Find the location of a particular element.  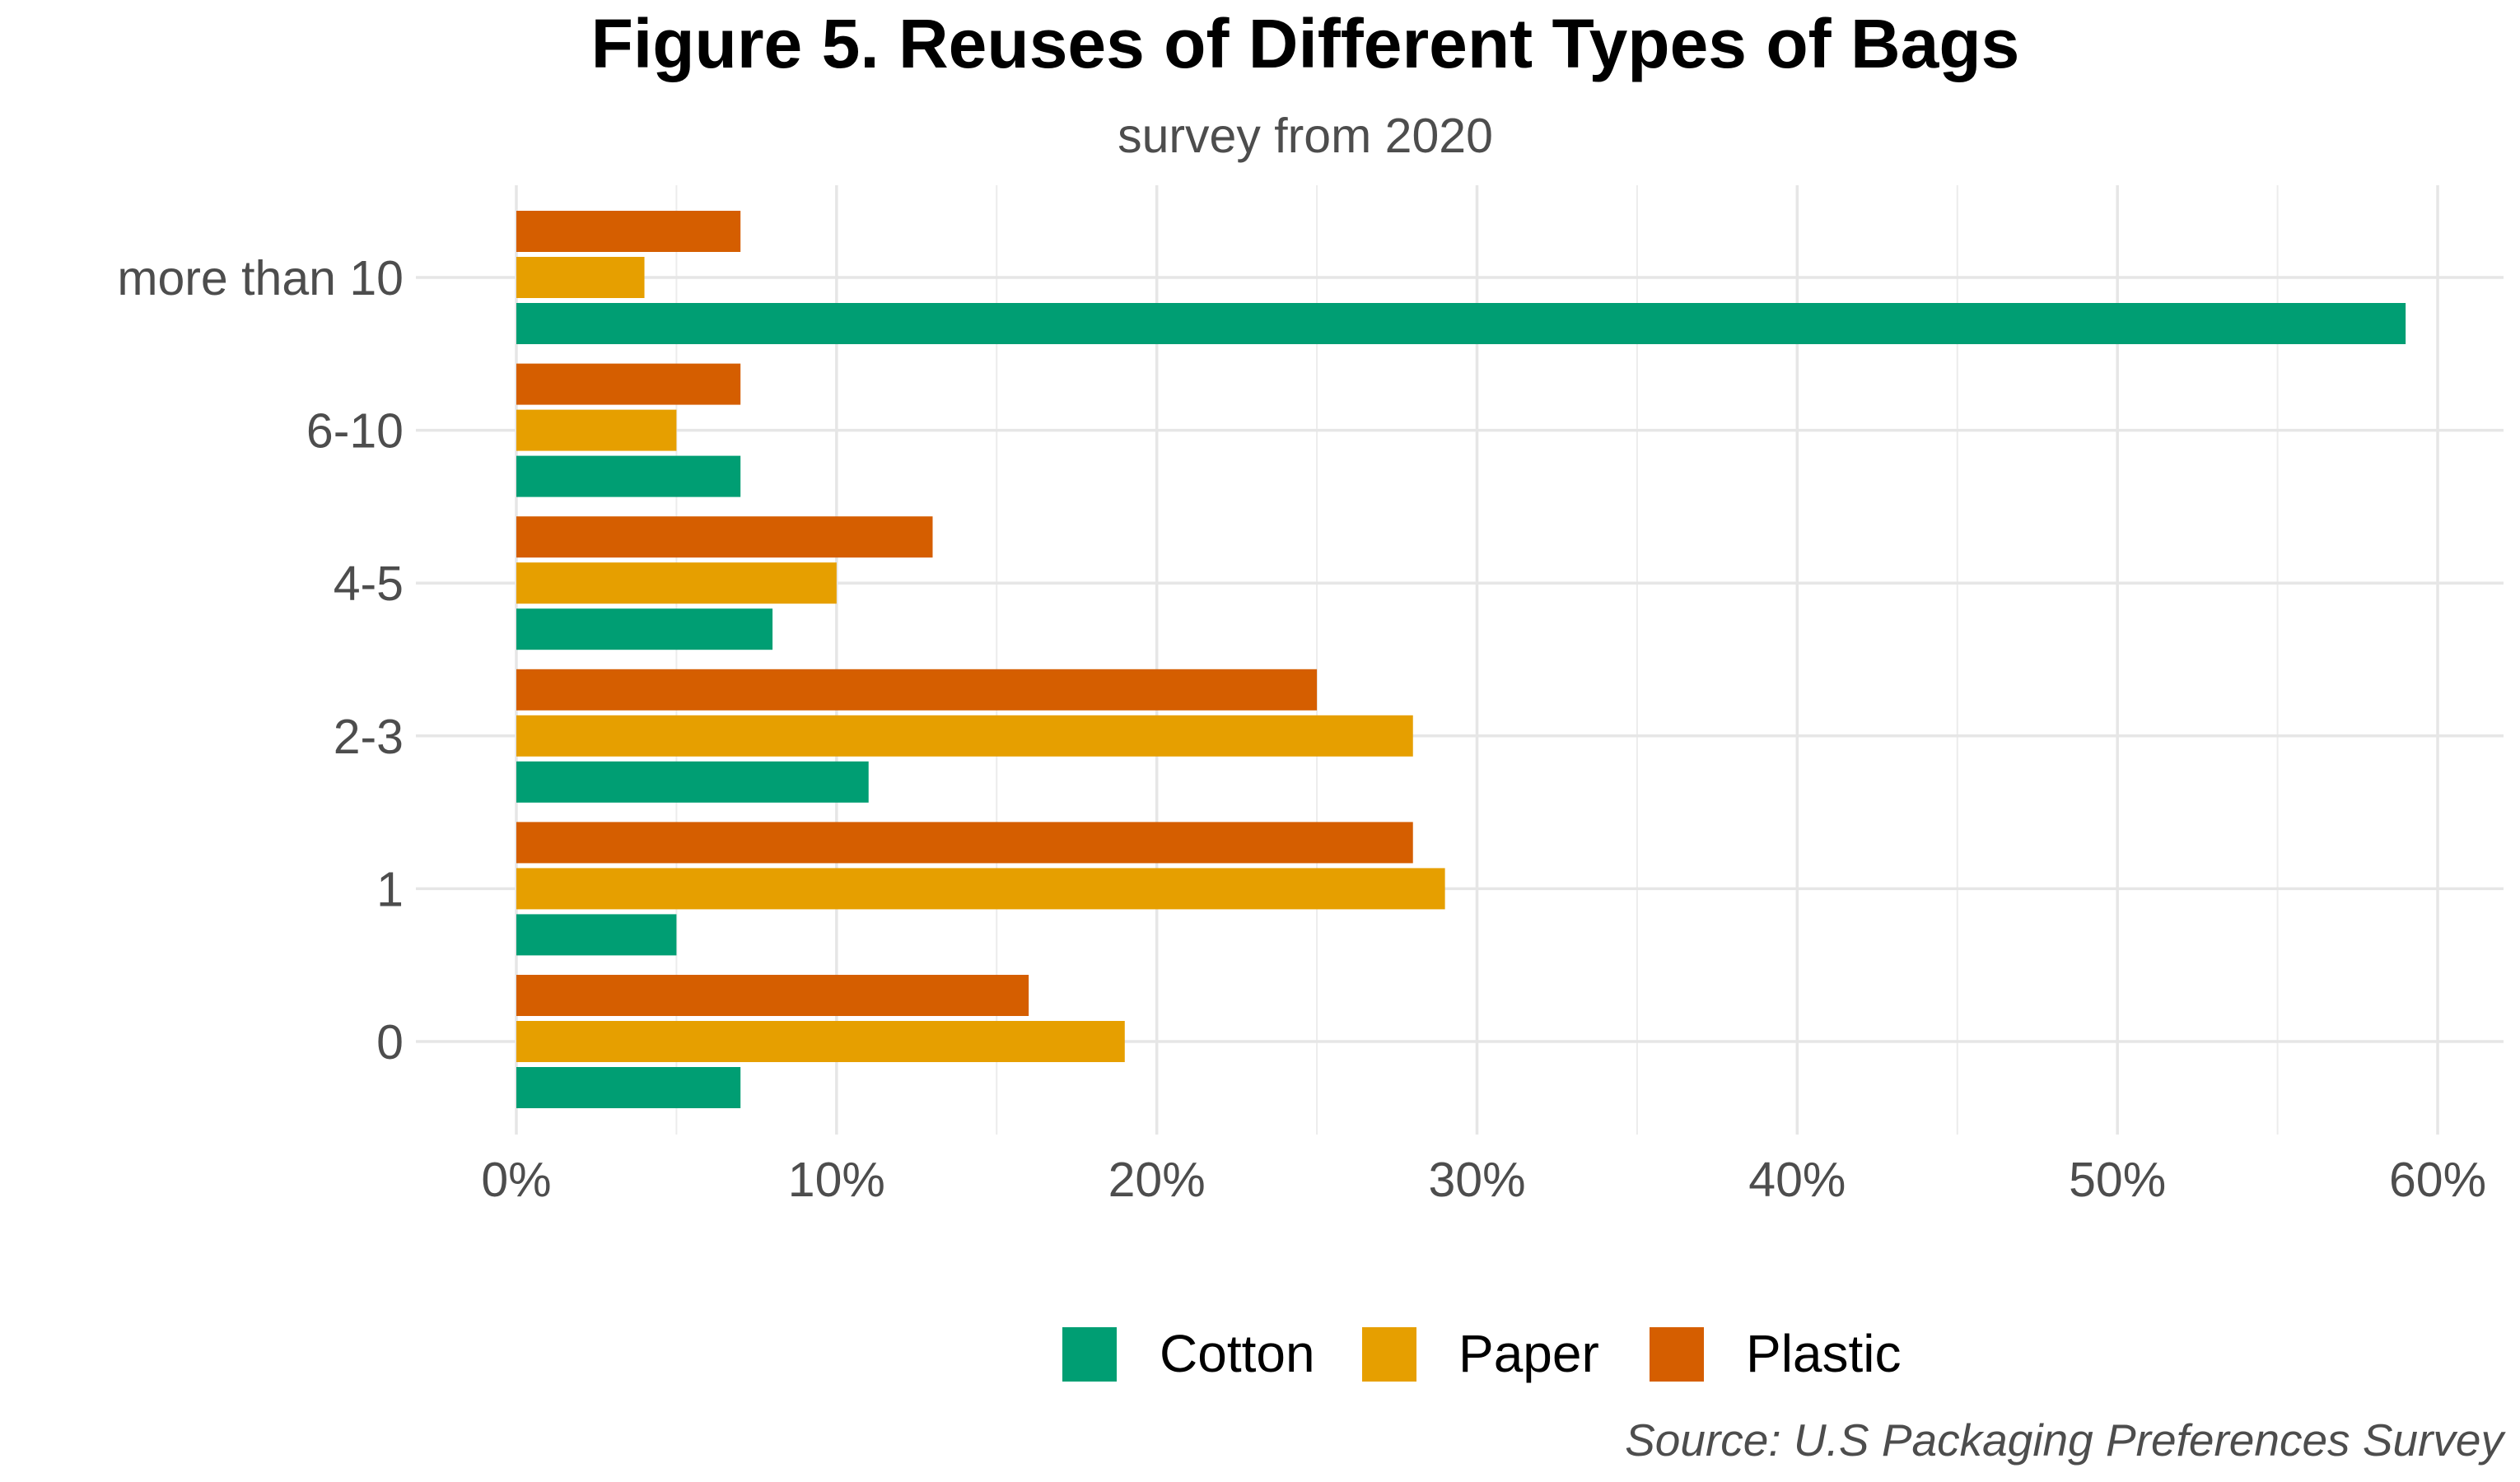

legend: Cotton Paper Plastic is located at coordinates (1482, 1353).